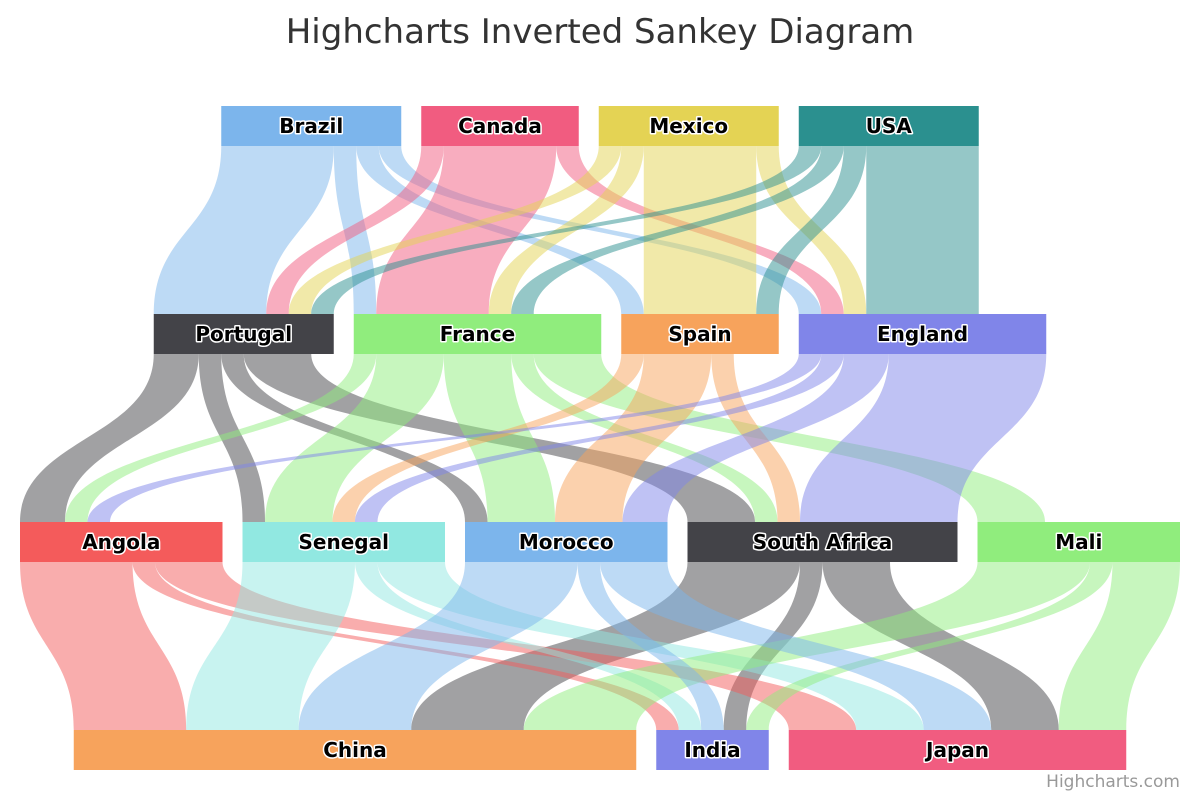  What do you see at coordinates (488, 438) in the screenshot?
I see `link-spain-to-senegal` at bounding box center [488, 438].